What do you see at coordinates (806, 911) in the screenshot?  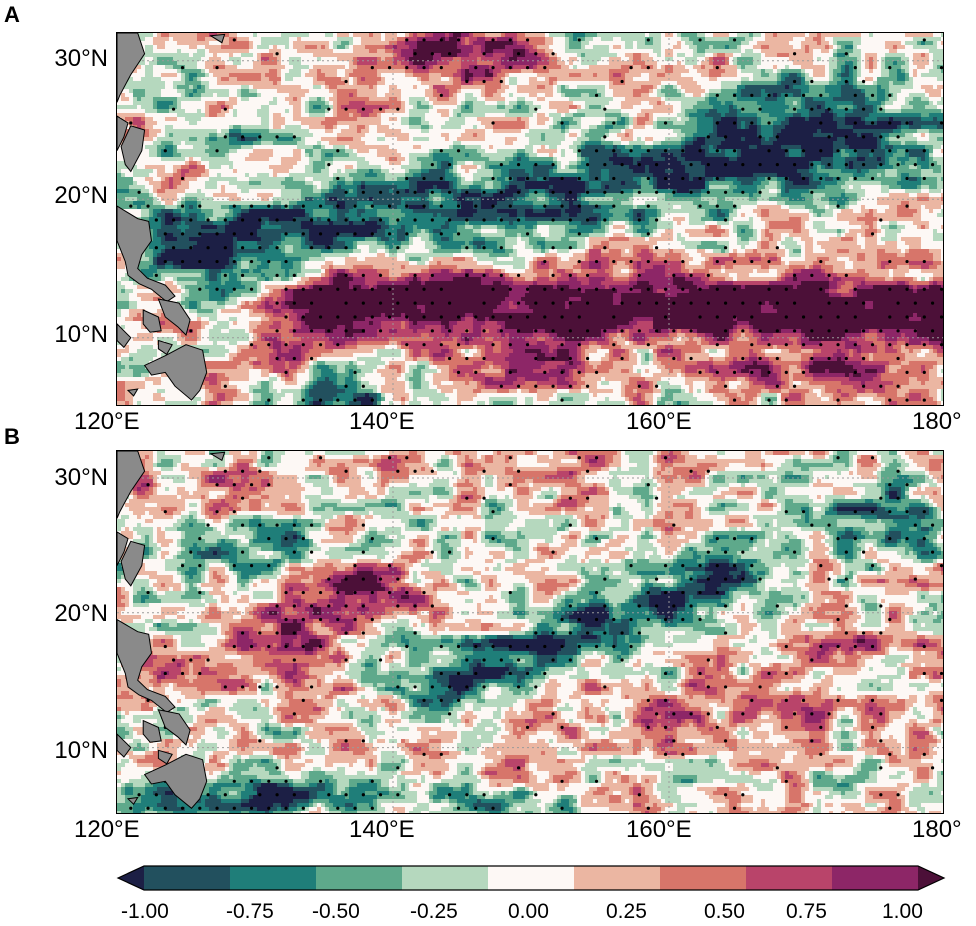 I see `colorbar-tick-label: 0.75` at bounding box center [806, 911].